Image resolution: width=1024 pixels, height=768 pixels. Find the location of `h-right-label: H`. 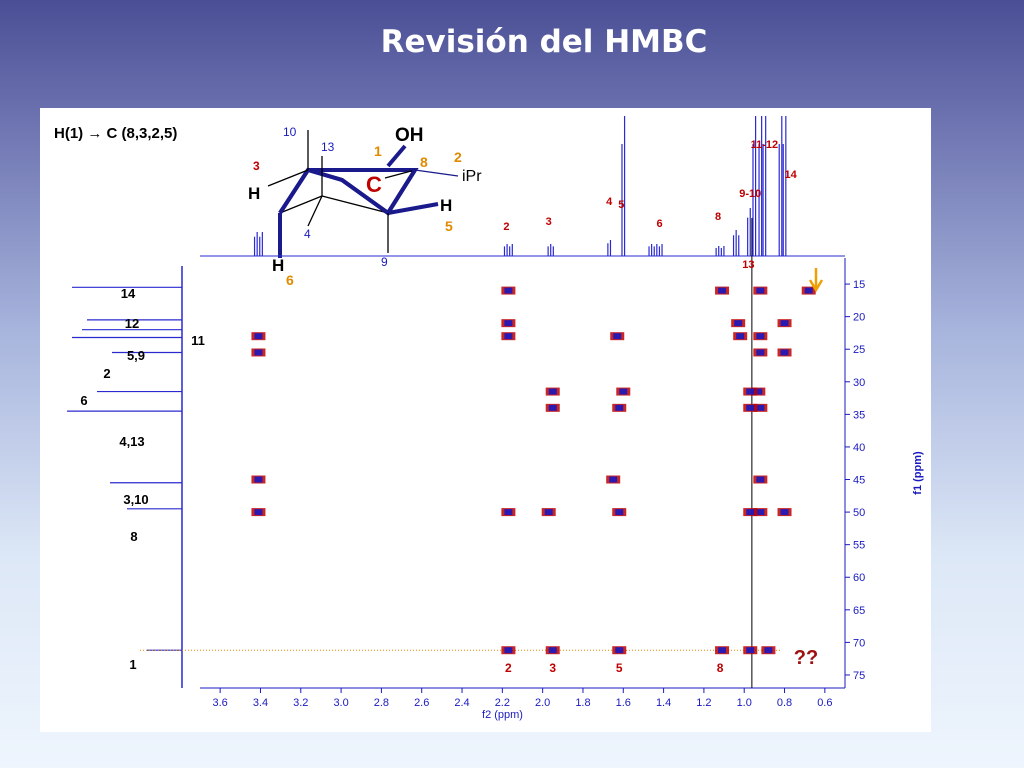

h-right-label: H is located at coordinates (446, 205).